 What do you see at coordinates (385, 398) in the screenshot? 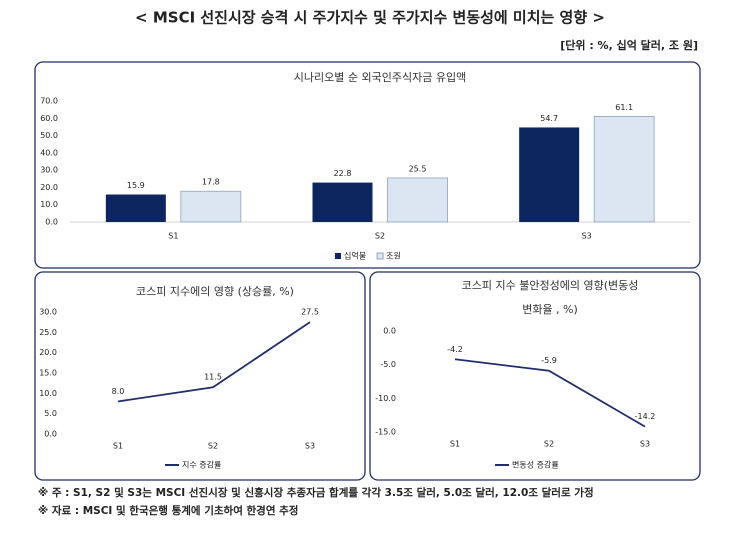
I see `y-tick-label: -10.0` at bounding box center [385, 398].